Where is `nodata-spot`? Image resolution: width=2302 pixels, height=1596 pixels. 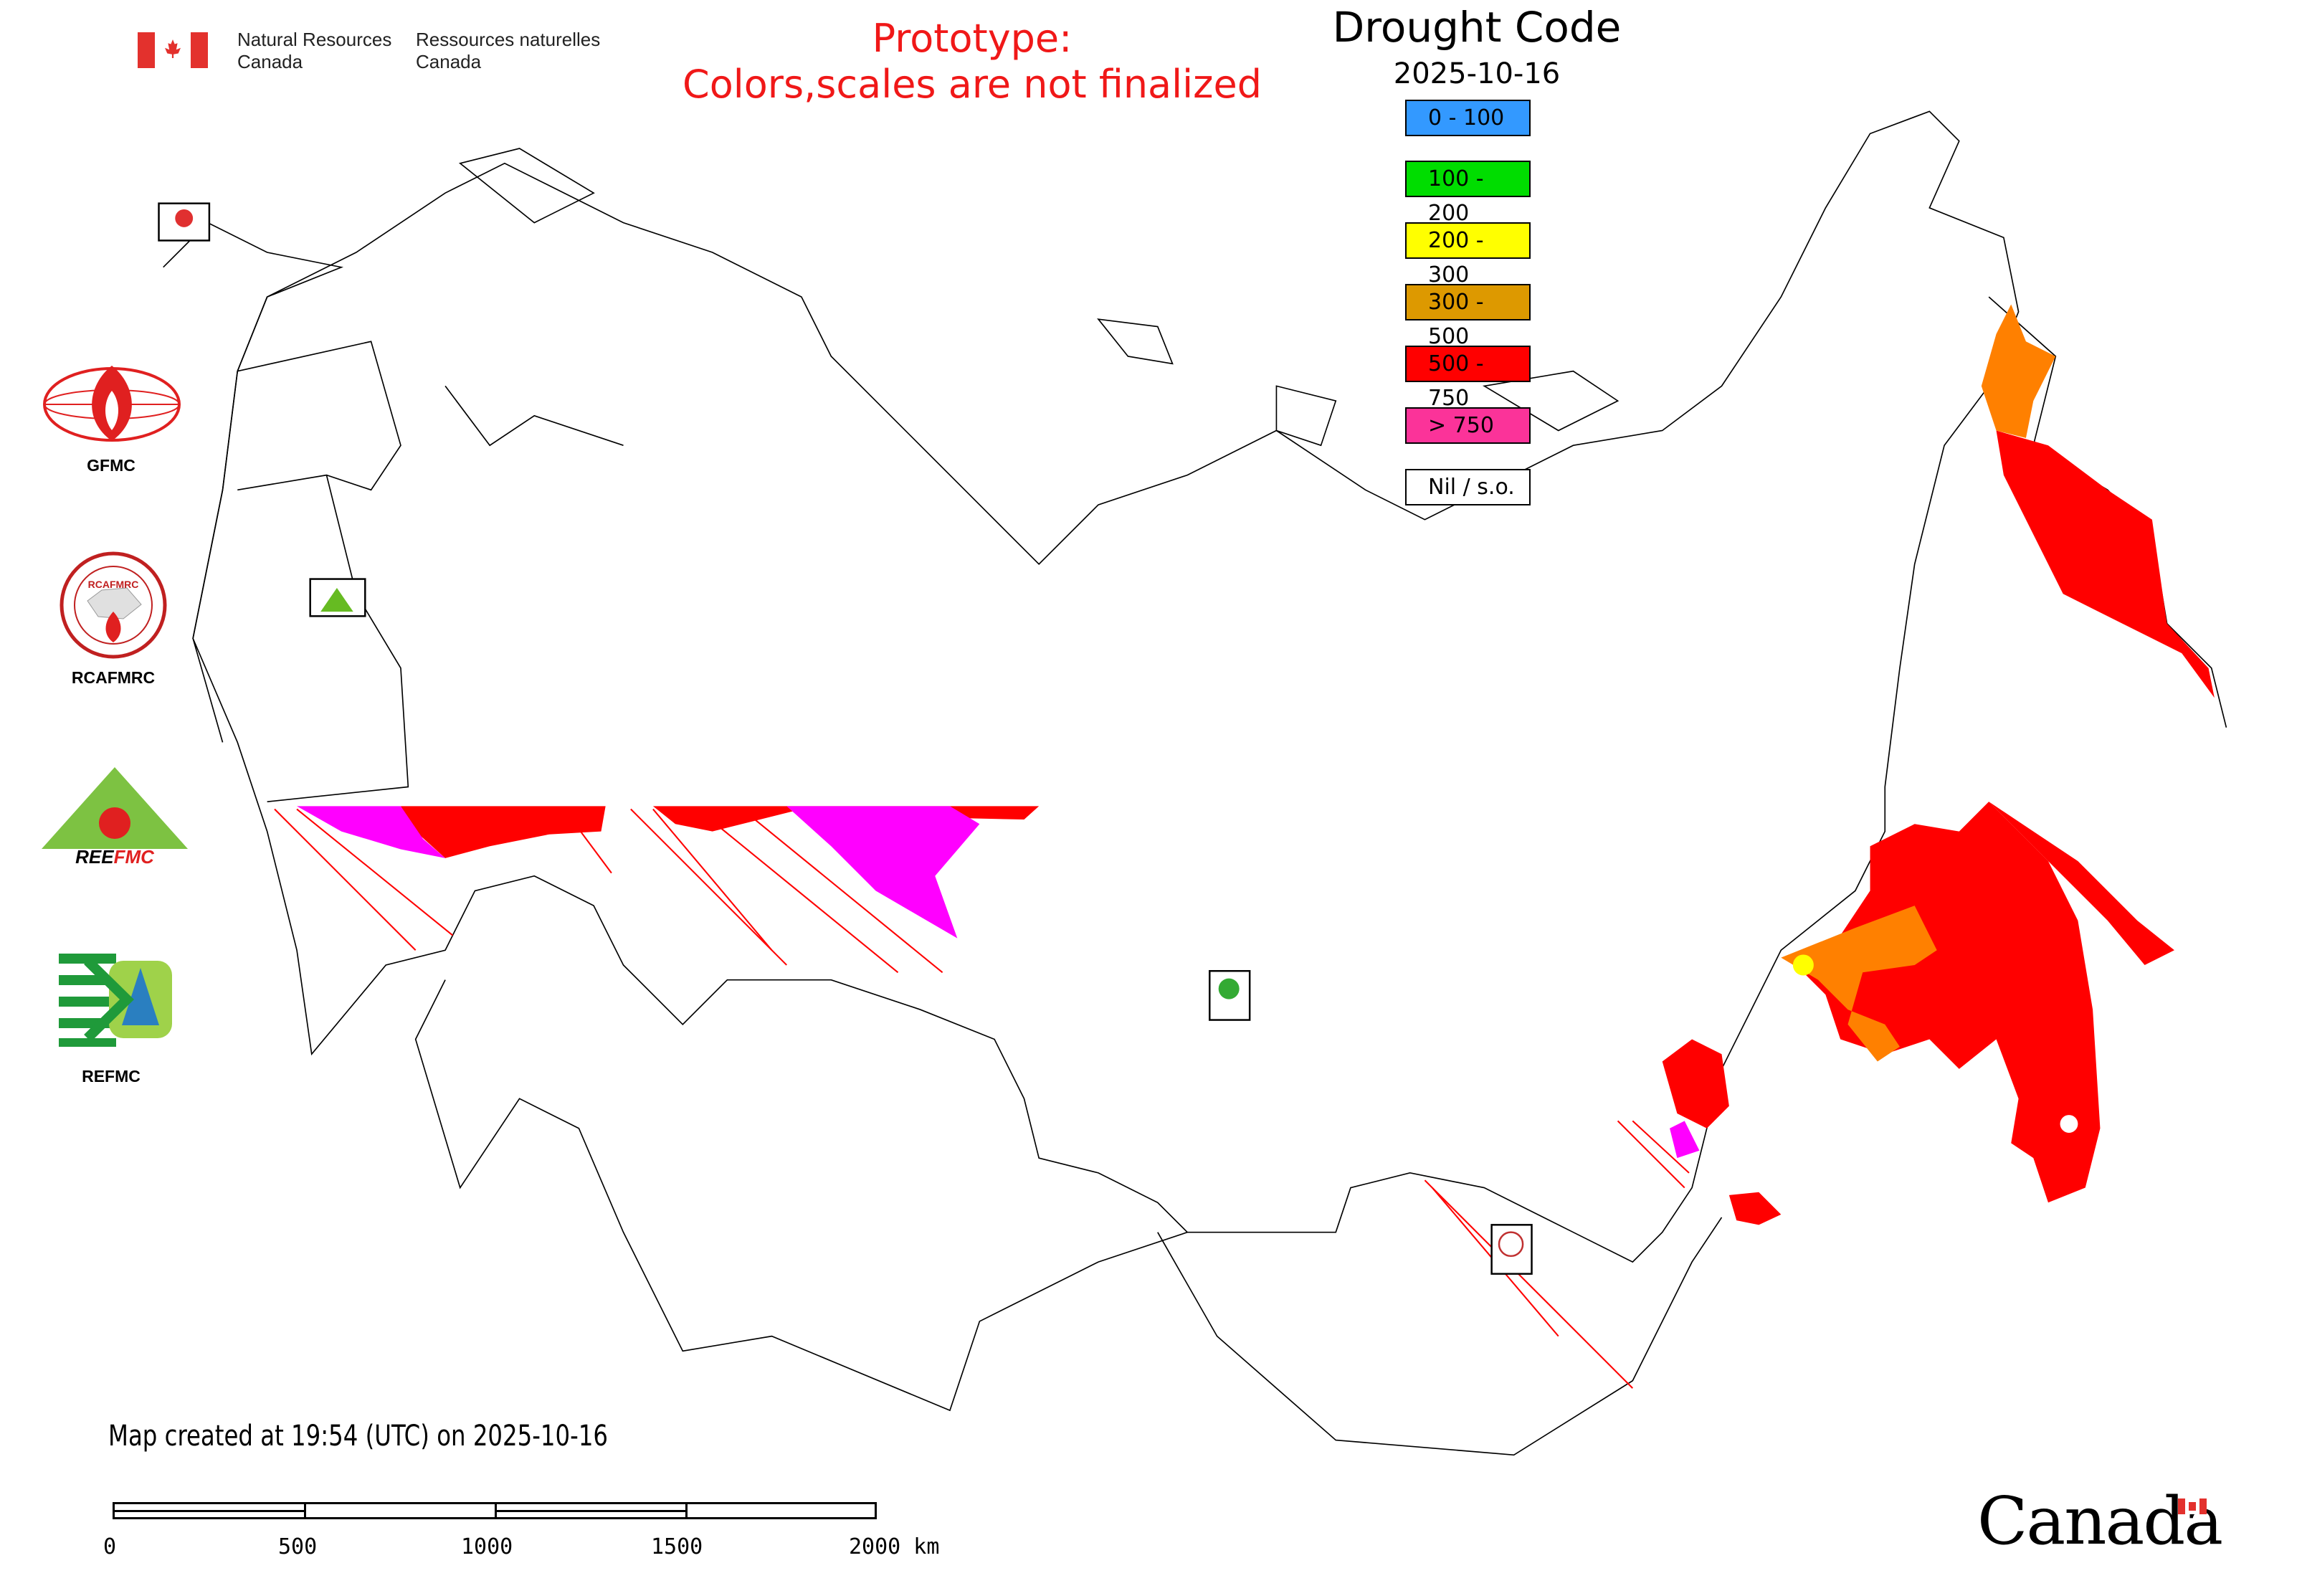 nodata-spot is located at coordinates (2069, 1124).